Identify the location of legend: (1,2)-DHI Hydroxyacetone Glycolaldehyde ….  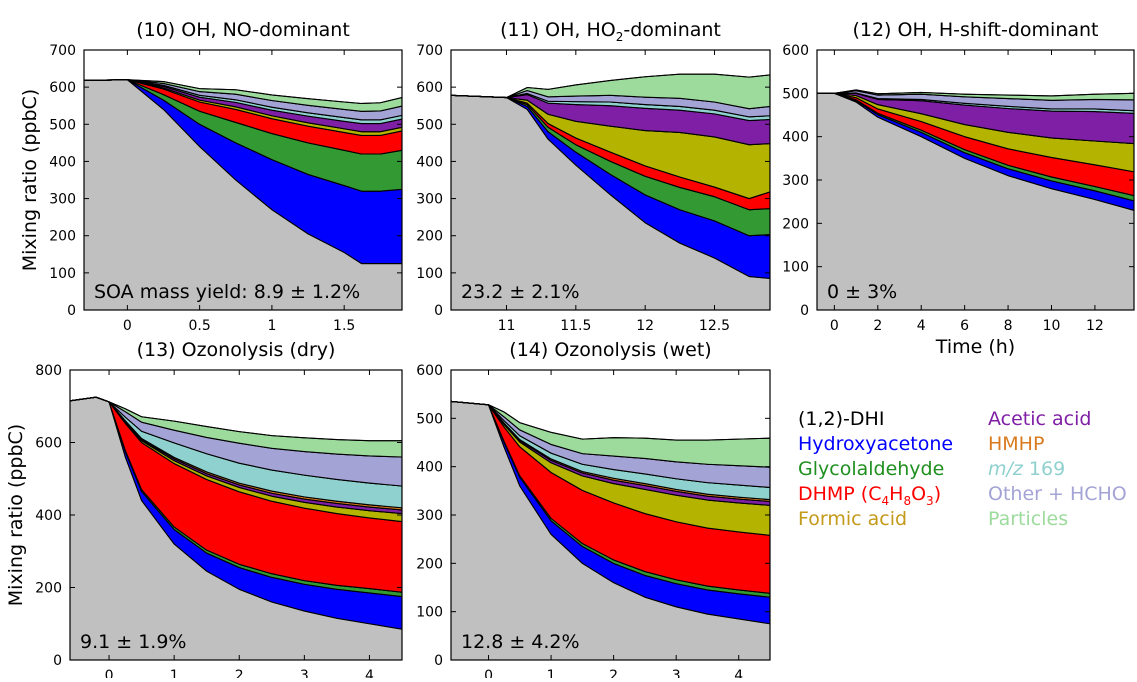
(967, 473).